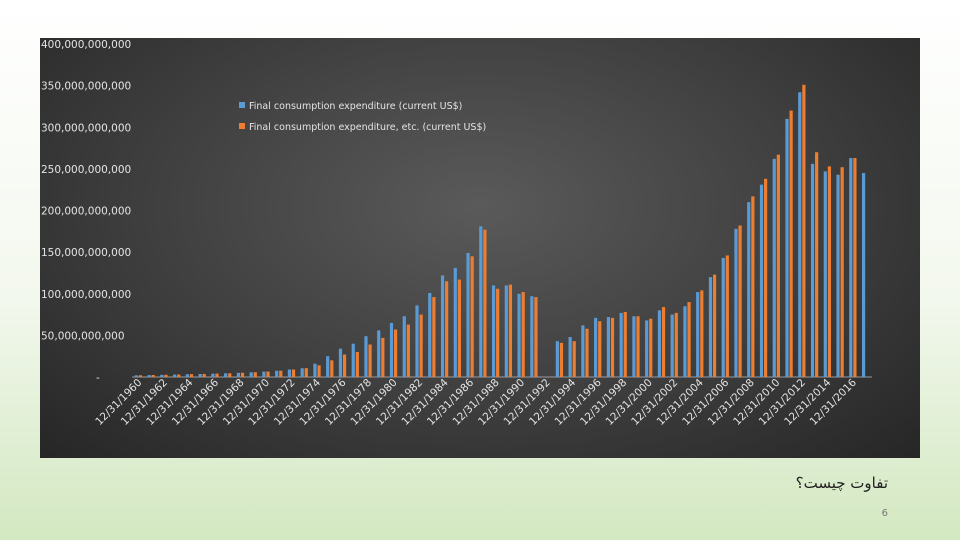  Describe the element at coordinates (863, 275) in the screenshot. I see `bar-series-1-12/31/2017` at that location.